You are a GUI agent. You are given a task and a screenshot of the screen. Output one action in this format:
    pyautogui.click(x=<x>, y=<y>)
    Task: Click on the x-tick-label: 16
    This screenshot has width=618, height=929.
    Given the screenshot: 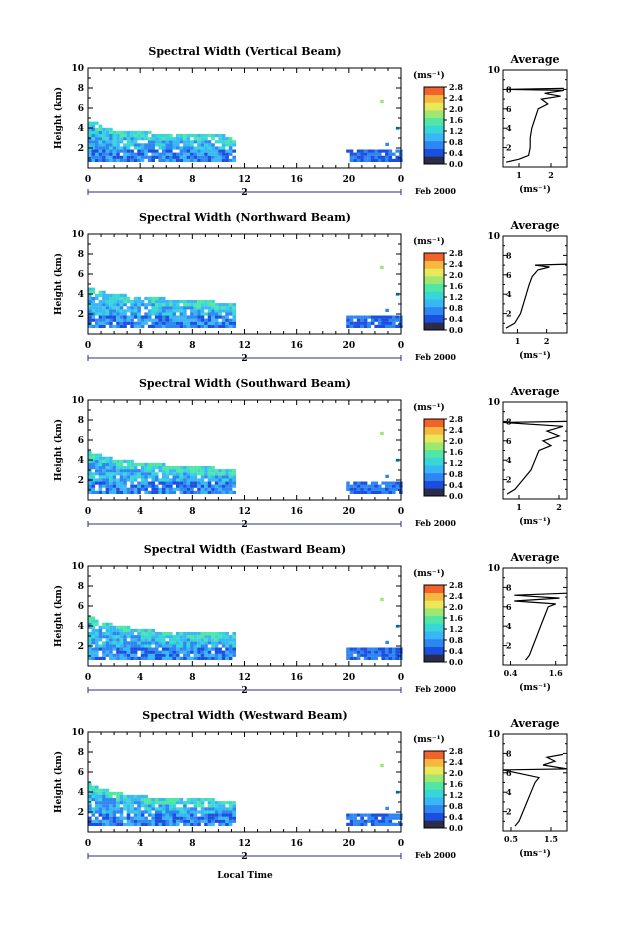 What is the action you would take?
    pyautogui.click(x=296, y=678)
    